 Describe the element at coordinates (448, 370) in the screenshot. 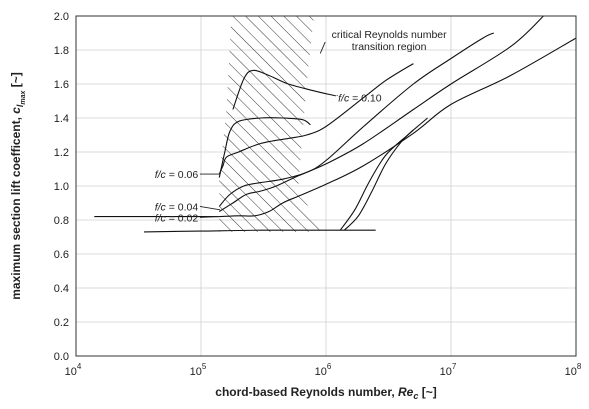

I see `x-tick-label: 10⁷` at that location.